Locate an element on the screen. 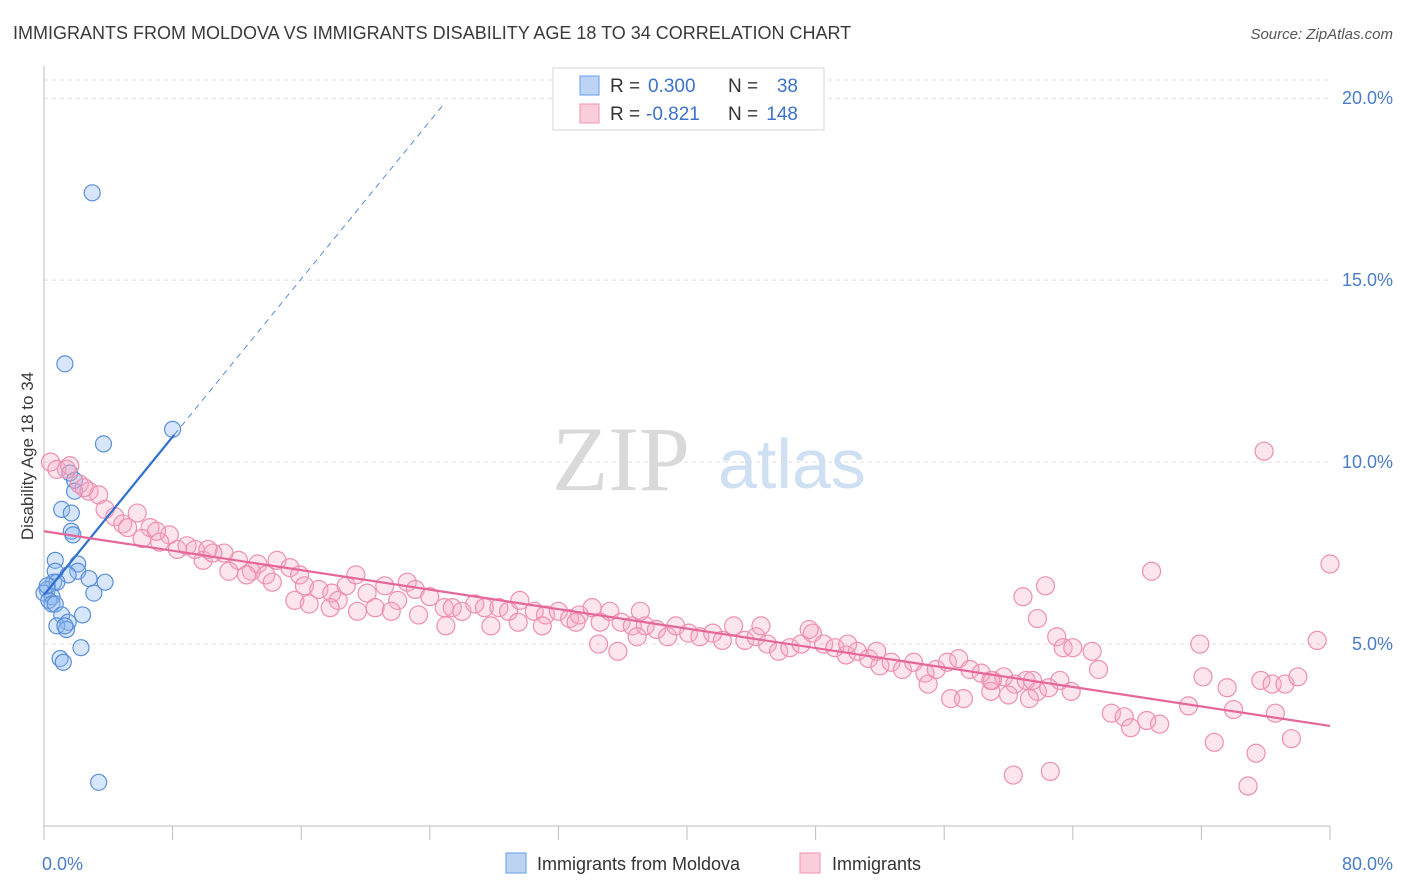 The height and width of the screenshot is (892, 1406). legend-n-value-1: 38 is located at coordinates (787, 86).